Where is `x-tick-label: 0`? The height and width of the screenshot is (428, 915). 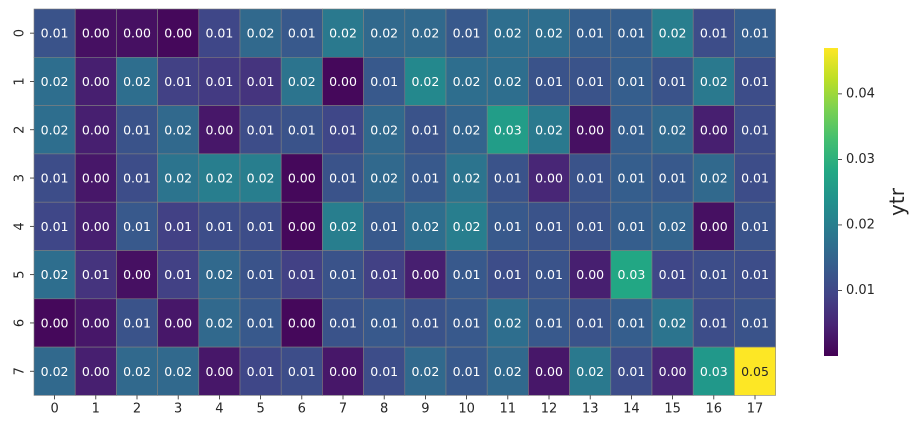
x-tick-label: 0 is located at coordinates (54, 408).